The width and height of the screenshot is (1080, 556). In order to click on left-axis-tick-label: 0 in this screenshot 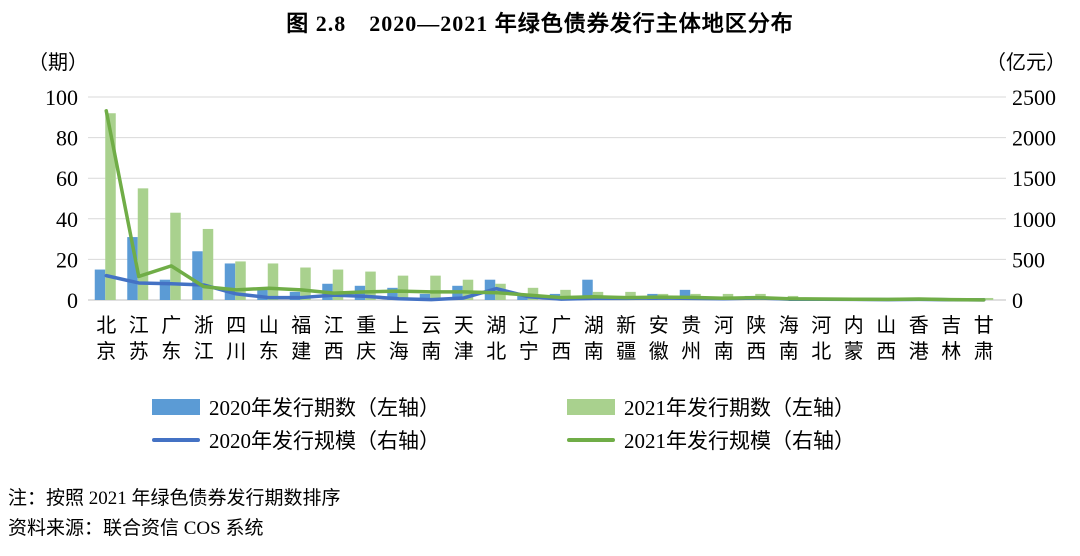, I will do `click(72, 300)`.